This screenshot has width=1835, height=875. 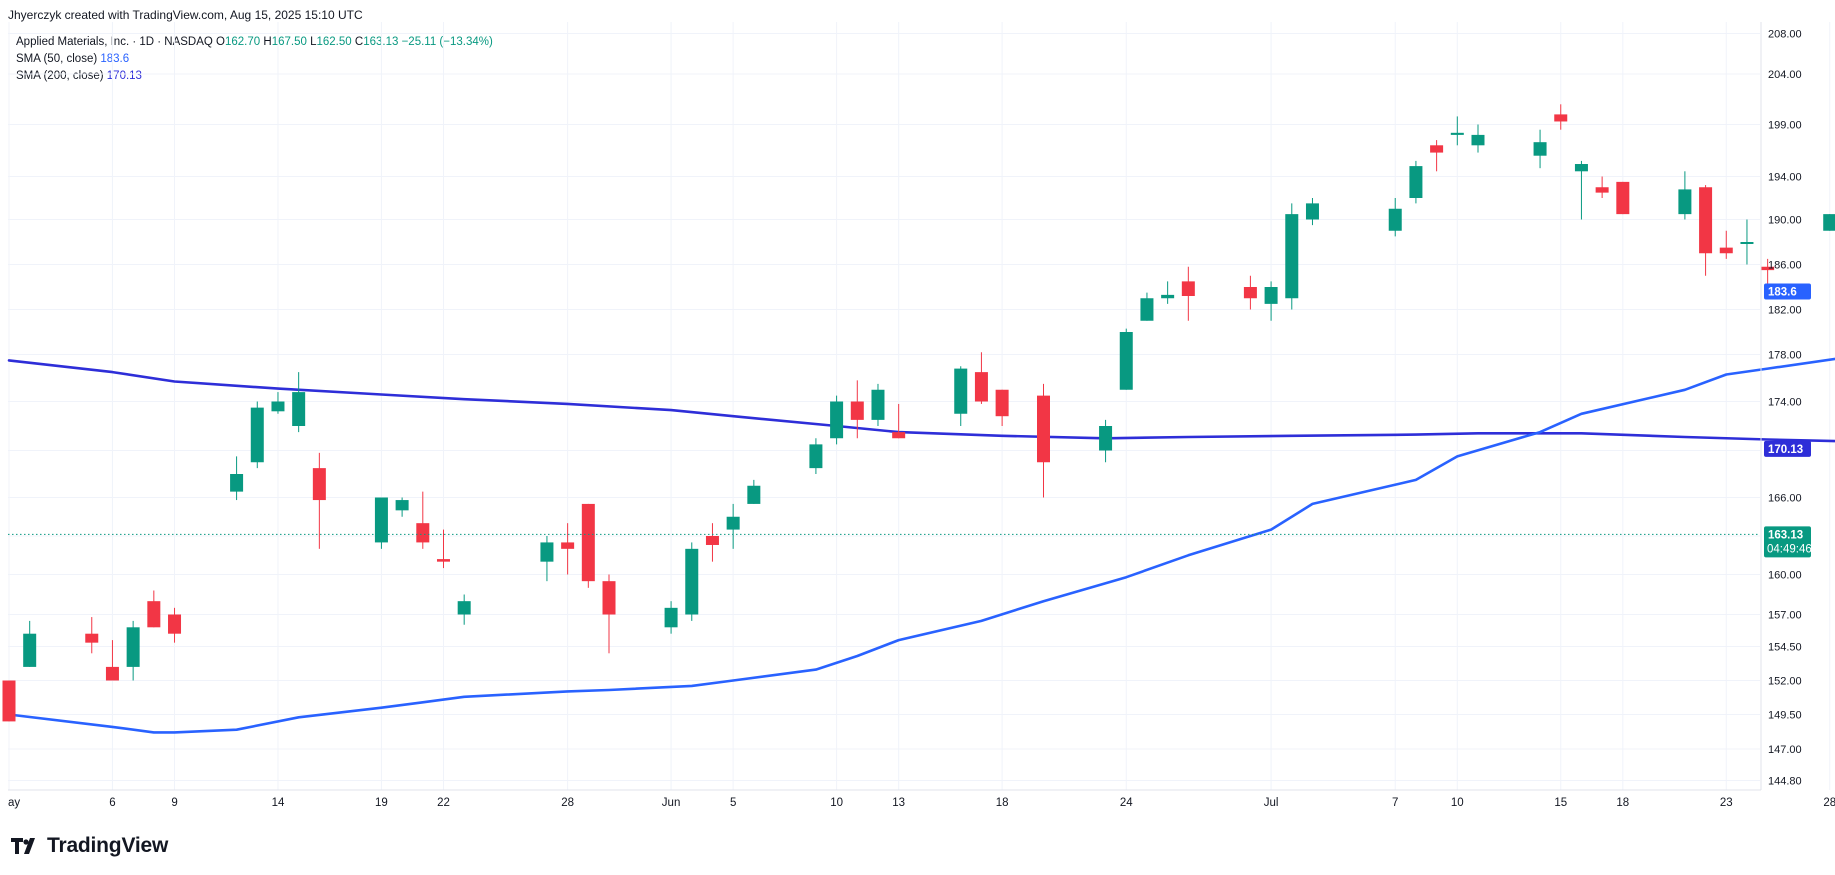 I want to click on time-tick-label: 13, so click(x=898, y=803).